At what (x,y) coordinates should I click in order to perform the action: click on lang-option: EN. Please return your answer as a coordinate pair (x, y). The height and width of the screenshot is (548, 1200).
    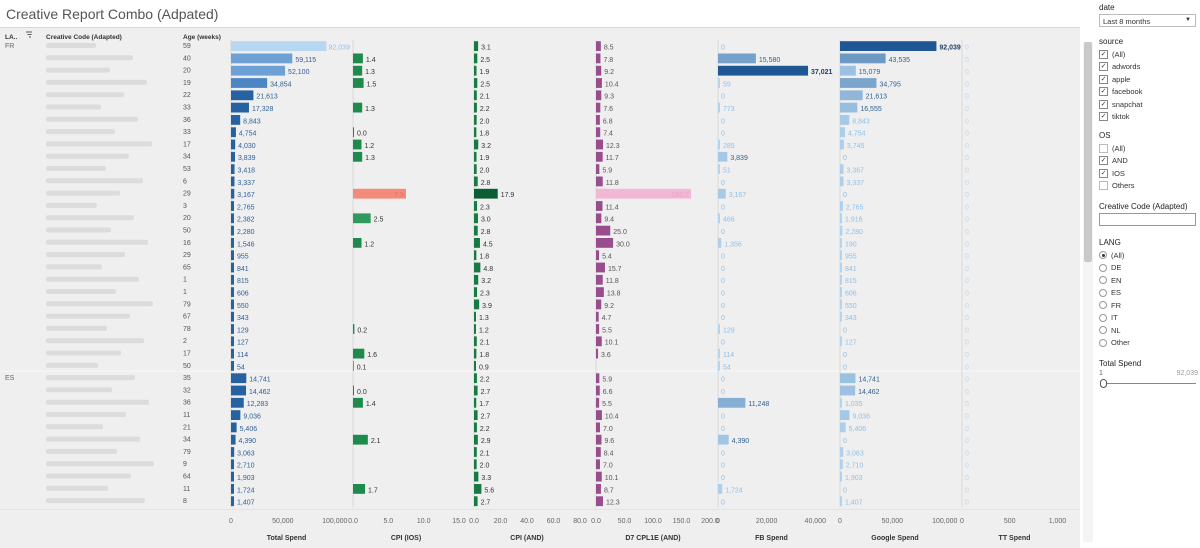
    Looking at the image, I should click on (1148, 280).